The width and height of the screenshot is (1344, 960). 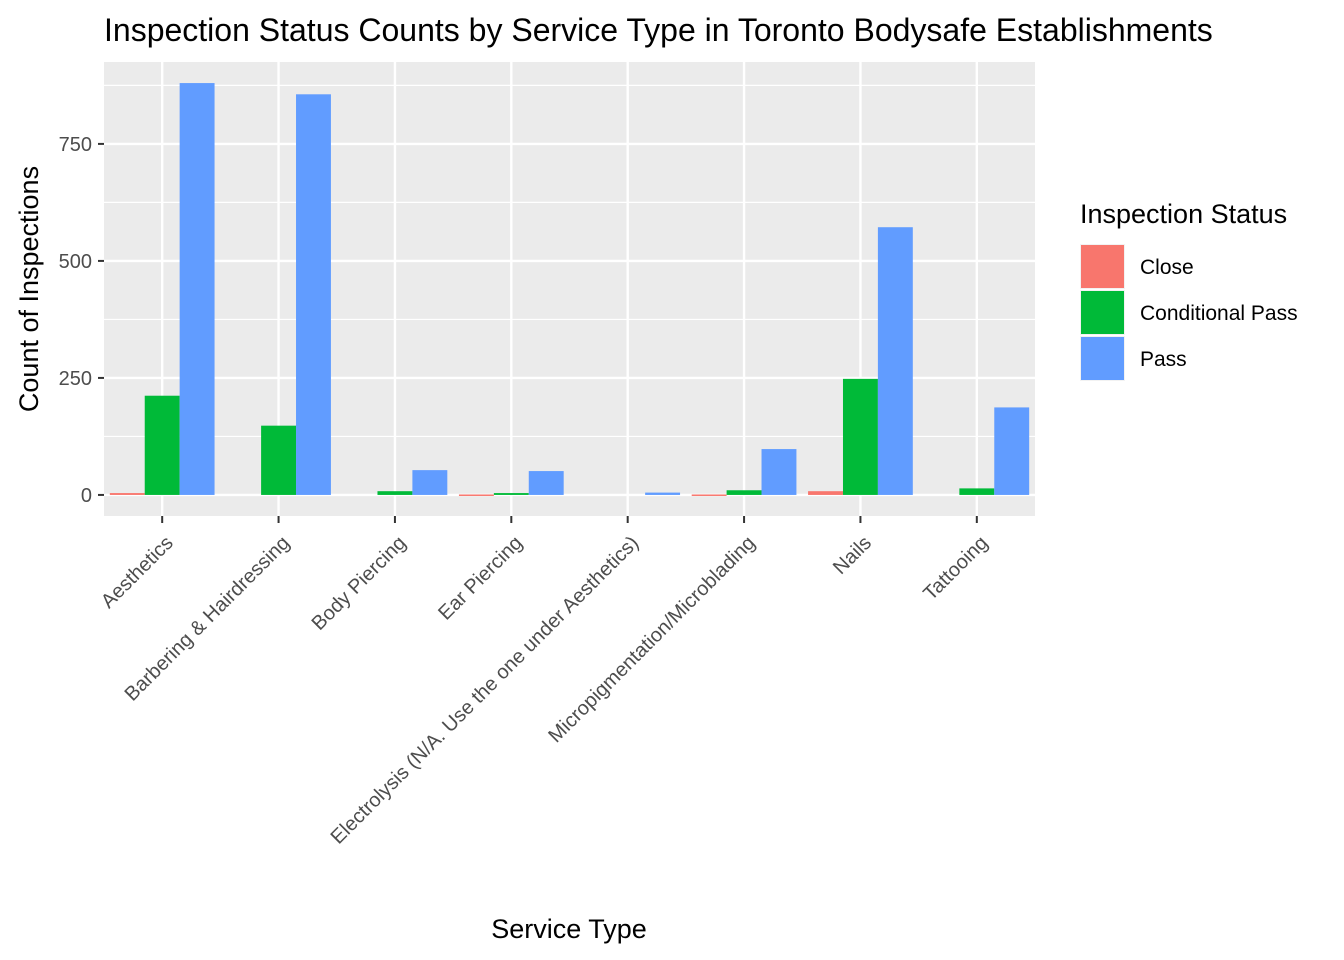 I want to click on legend-label: Pass, so click(x=1163, y=359).